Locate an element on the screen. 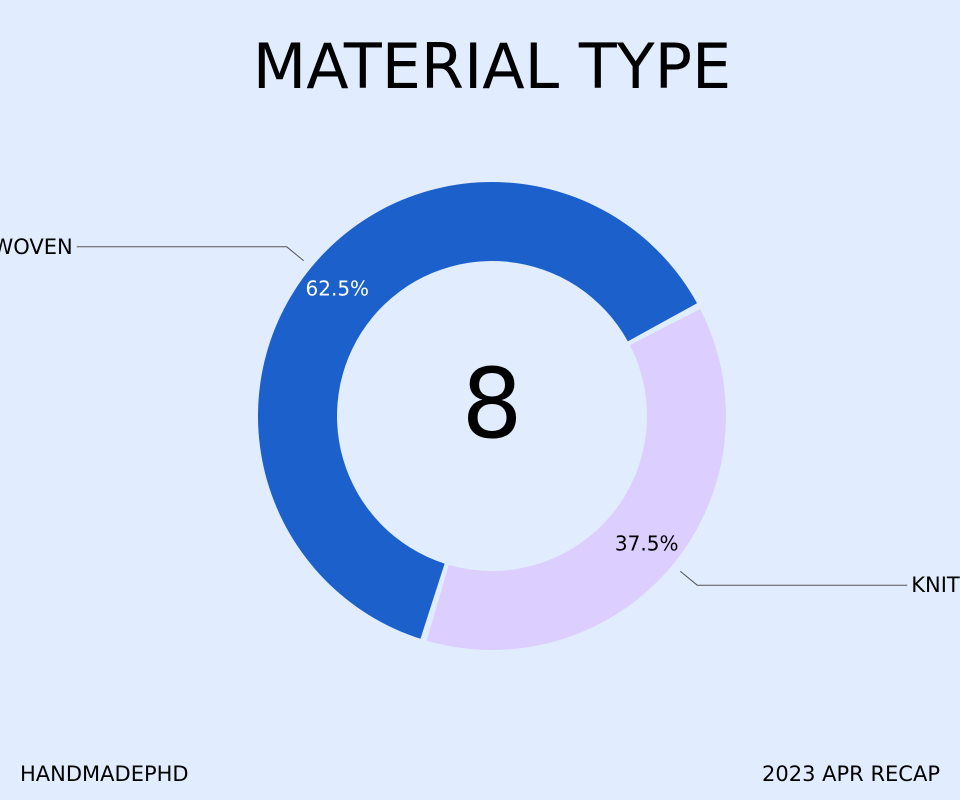 The height and width of the screenshot is (800, 960). slice-value-label-woven: 62.5% is located at coordinates (338, 288).